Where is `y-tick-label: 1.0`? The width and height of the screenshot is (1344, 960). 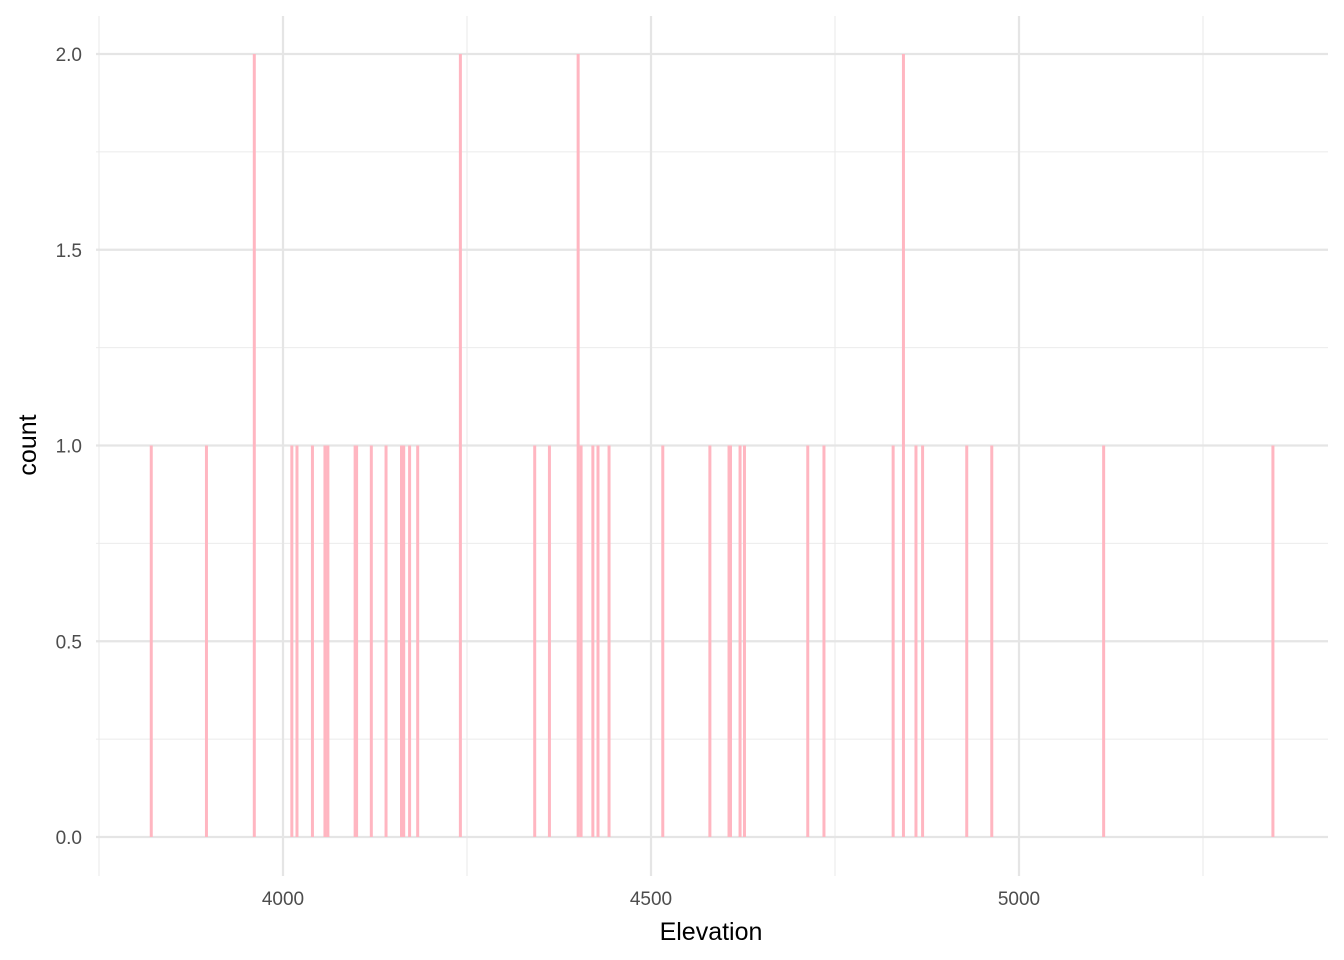 y-tick-label: 1.0 is located at coordinates (69, 447).